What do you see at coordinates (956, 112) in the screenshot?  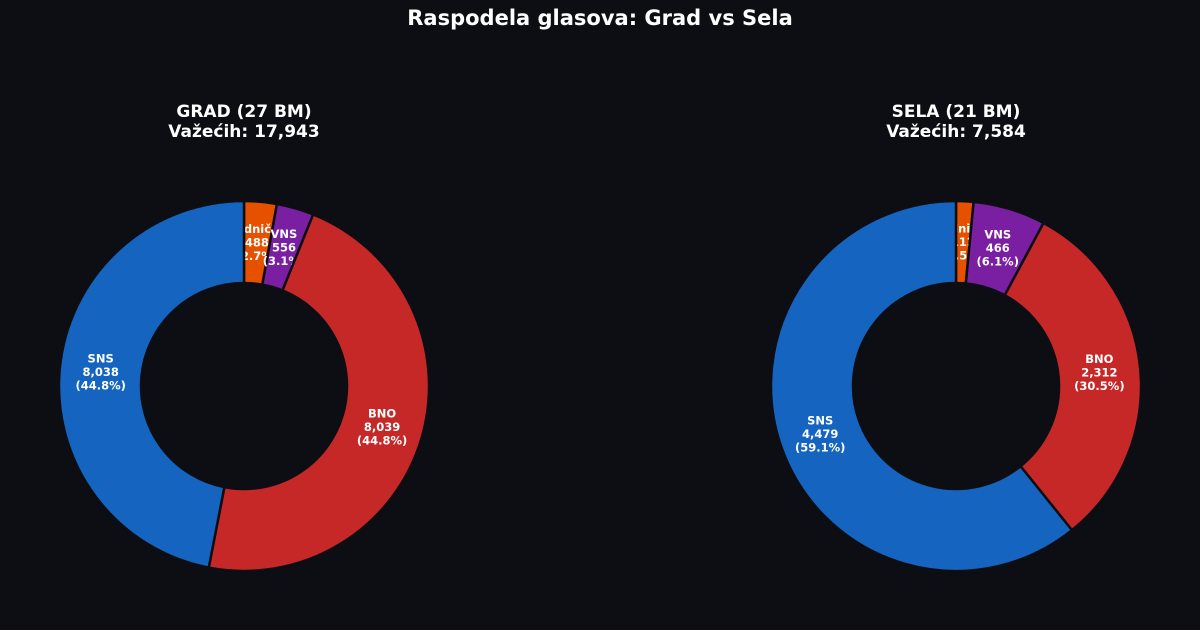 I see `sela-title-line1: SELA (21 BM)` at bounding box center [956, 112].